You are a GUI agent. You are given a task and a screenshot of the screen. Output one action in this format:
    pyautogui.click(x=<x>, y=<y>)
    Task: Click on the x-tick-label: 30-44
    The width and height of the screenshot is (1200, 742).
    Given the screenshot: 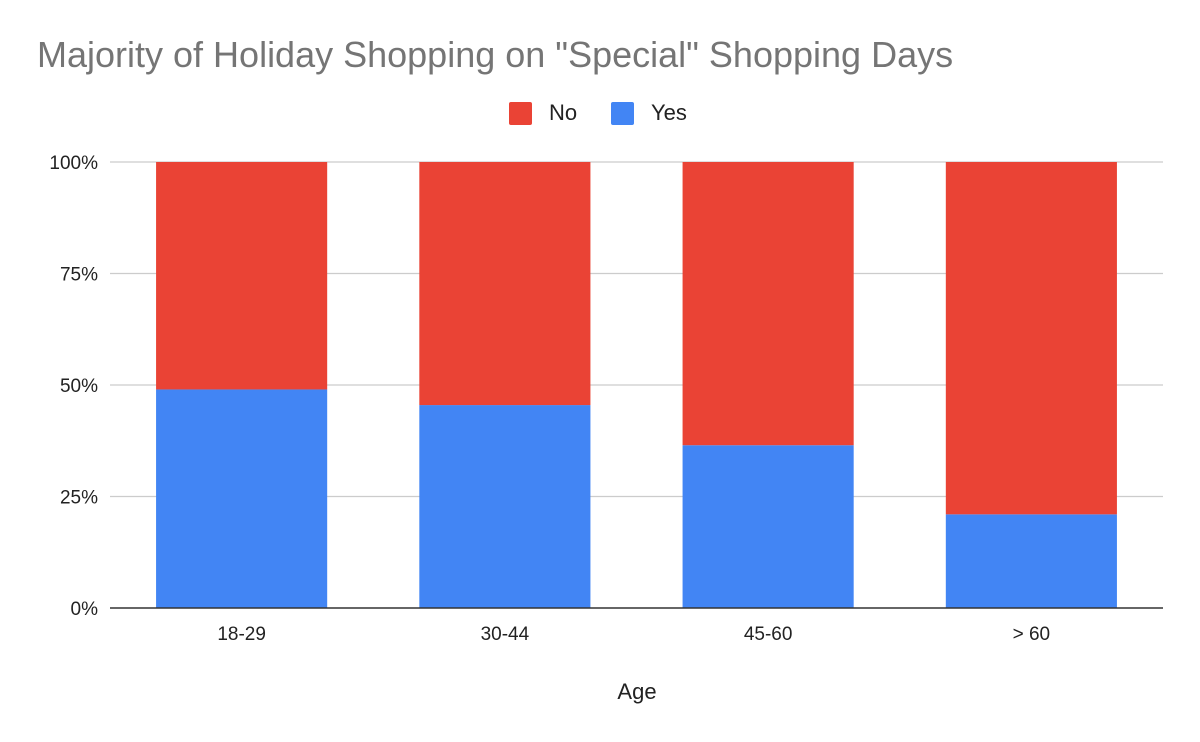 What is the action you would take?
    pyautogui.click(x=505, y=634)
    